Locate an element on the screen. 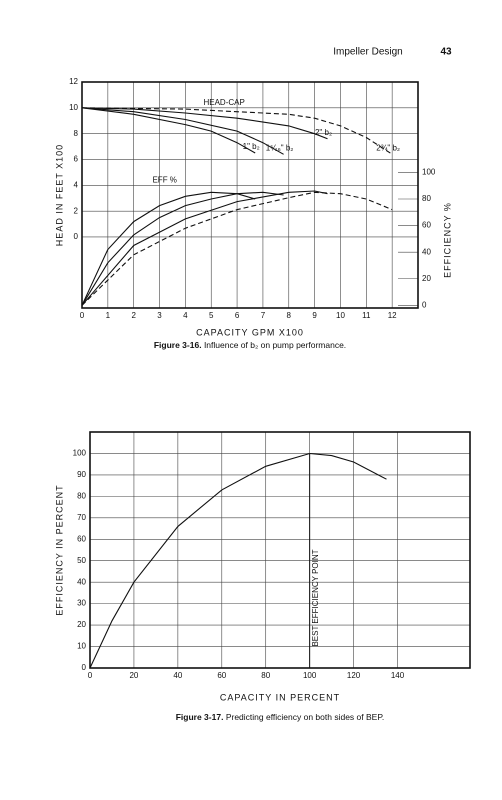 This screenshot has width=502, height=800. x-tick-label: 9 is located at coordinates (314, 315).